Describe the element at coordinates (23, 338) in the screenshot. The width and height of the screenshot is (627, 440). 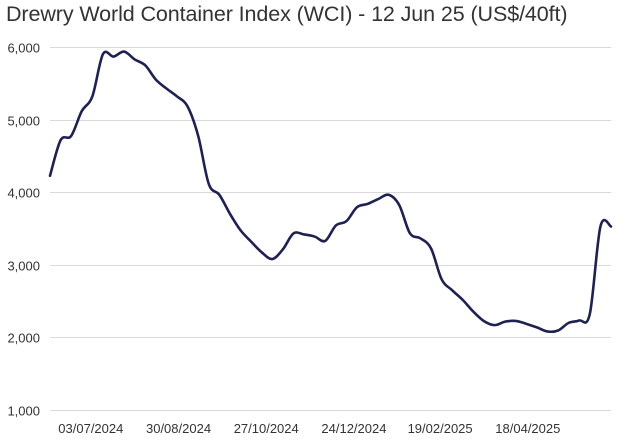
I see `y-tick-label: 2,000` at that location.